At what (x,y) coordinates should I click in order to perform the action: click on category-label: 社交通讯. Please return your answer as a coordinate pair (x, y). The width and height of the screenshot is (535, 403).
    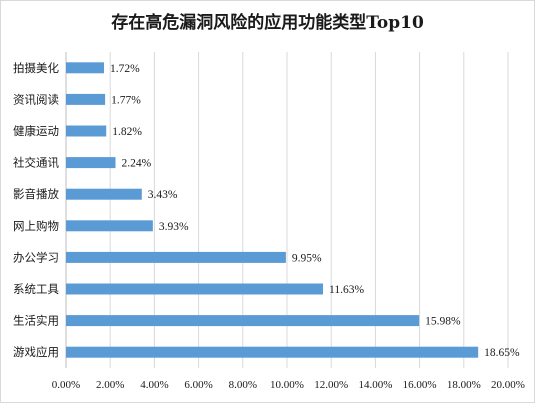
    Looking at the image, I should click on (36, 163).